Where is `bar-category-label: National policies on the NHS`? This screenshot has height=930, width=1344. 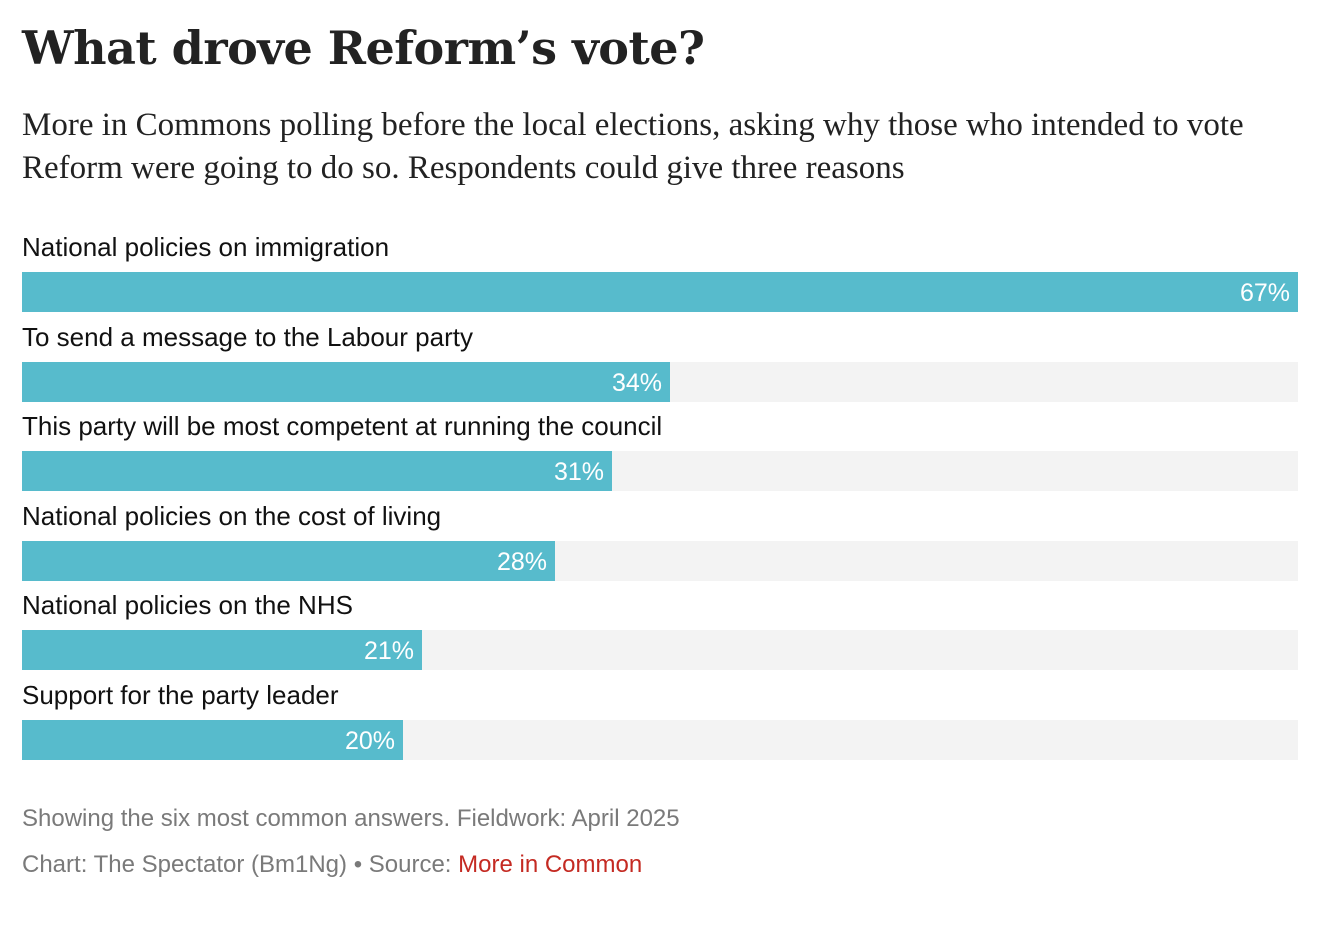 bar-category-label: National policies on the NHS is located at coordinates (187, 605).